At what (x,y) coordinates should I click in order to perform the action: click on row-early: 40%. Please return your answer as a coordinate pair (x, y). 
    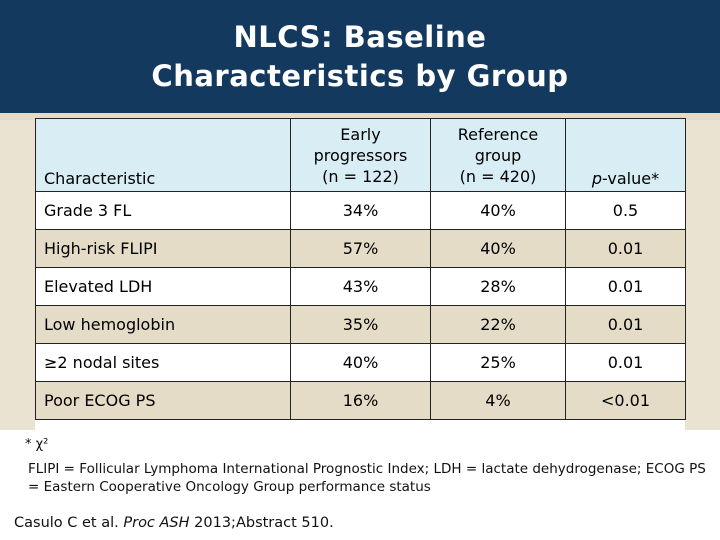
    Looking at the image, I should click on (360, 362).